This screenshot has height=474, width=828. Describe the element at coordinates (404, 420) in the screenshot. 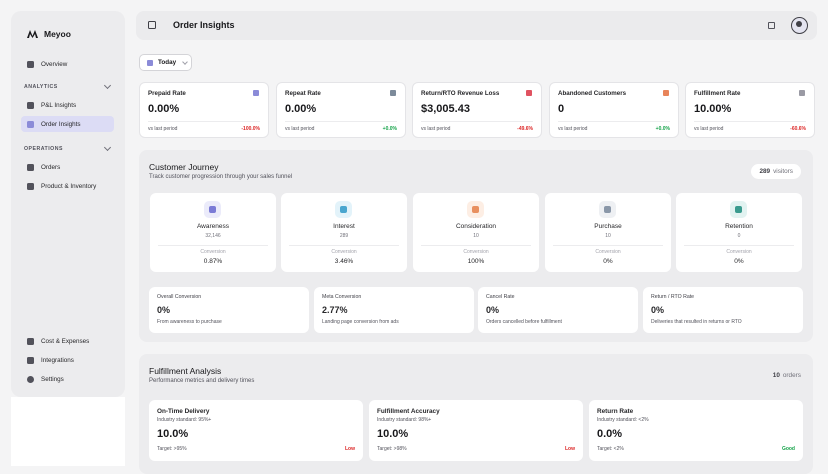

I see `fulfillment-standard: Industry standard: 98%+` at that location.